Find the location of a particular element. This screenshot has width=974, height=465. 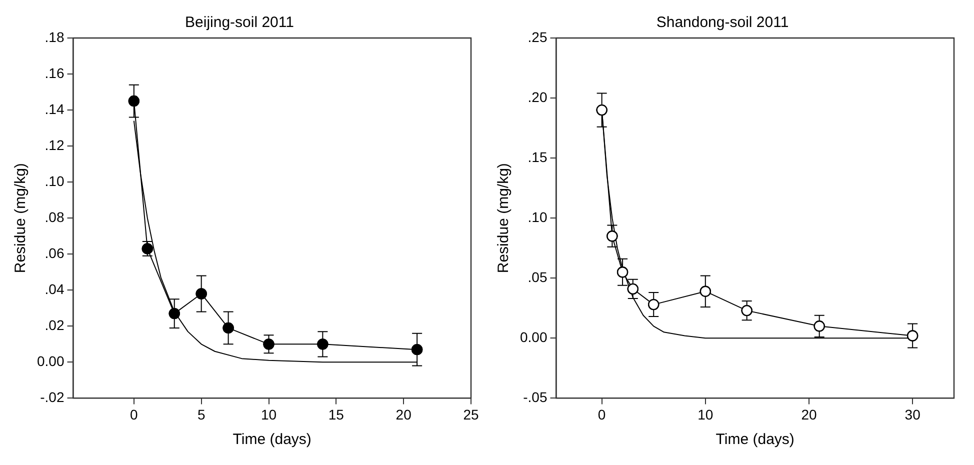

y-tick-label: .04 is located at coordinates (54, 289).